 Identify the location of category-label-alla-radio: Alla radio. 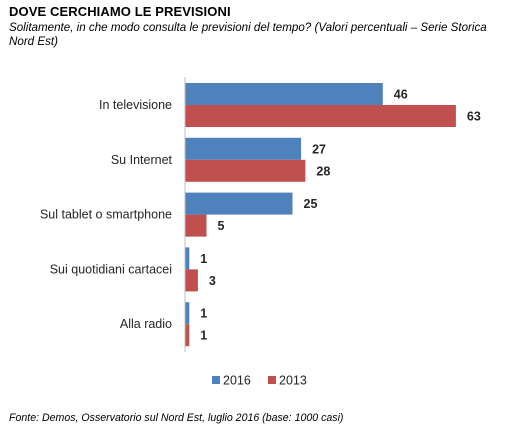
(146, 324).